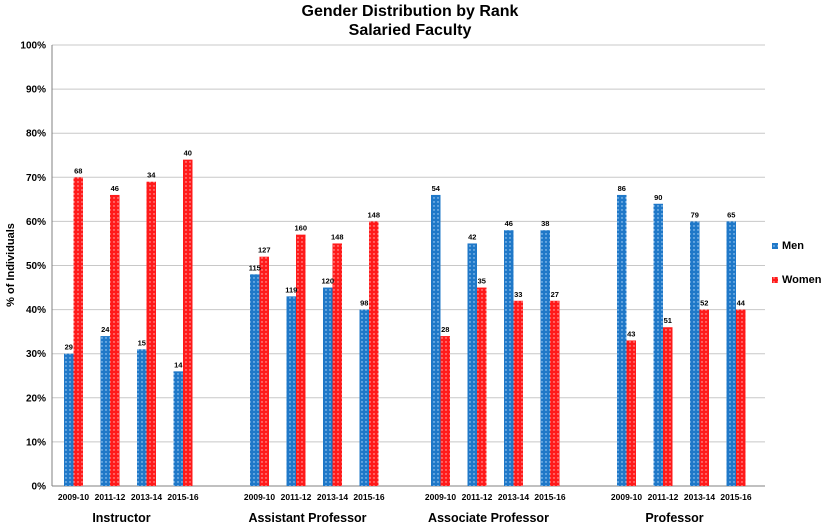 The height and width of the screenshot is (524, 821). Describe the element at coordinates (327, 281) in the screenshot. I see `data-label: 120` at that location.